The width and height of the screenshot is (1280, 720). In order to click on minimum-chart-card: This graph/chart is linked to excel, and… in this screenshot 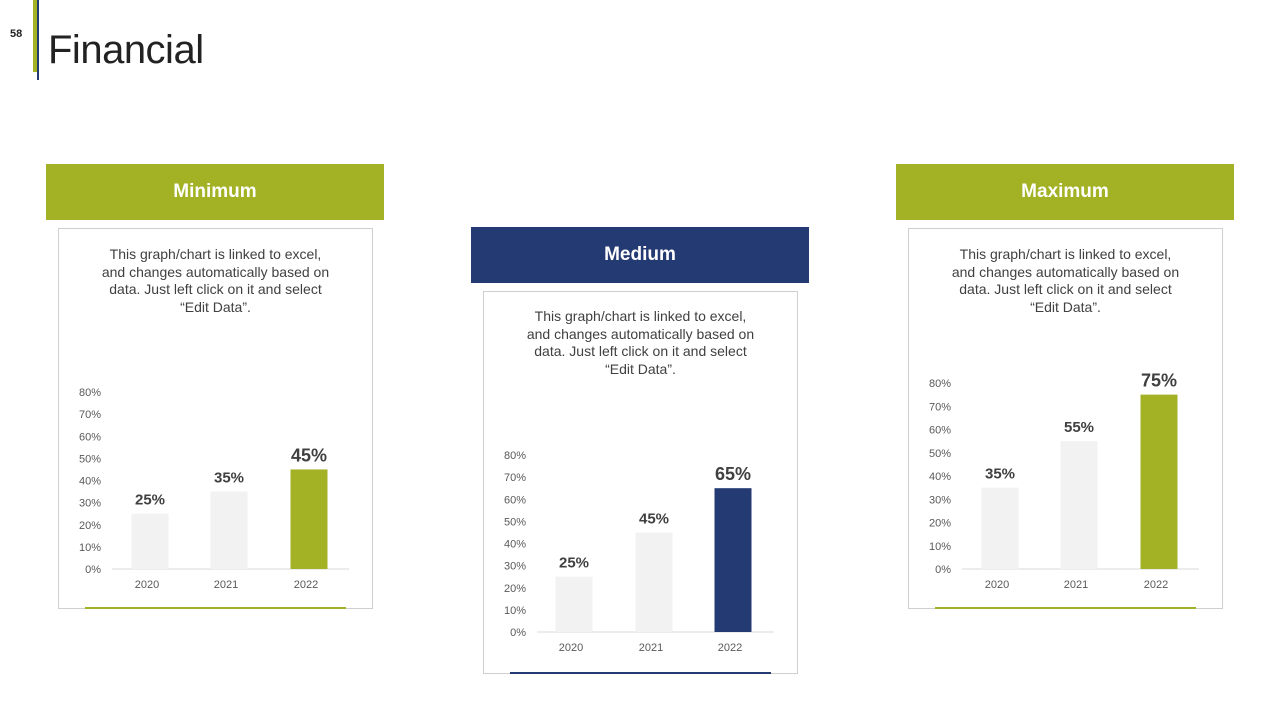, I will do `click(215, 418)`.